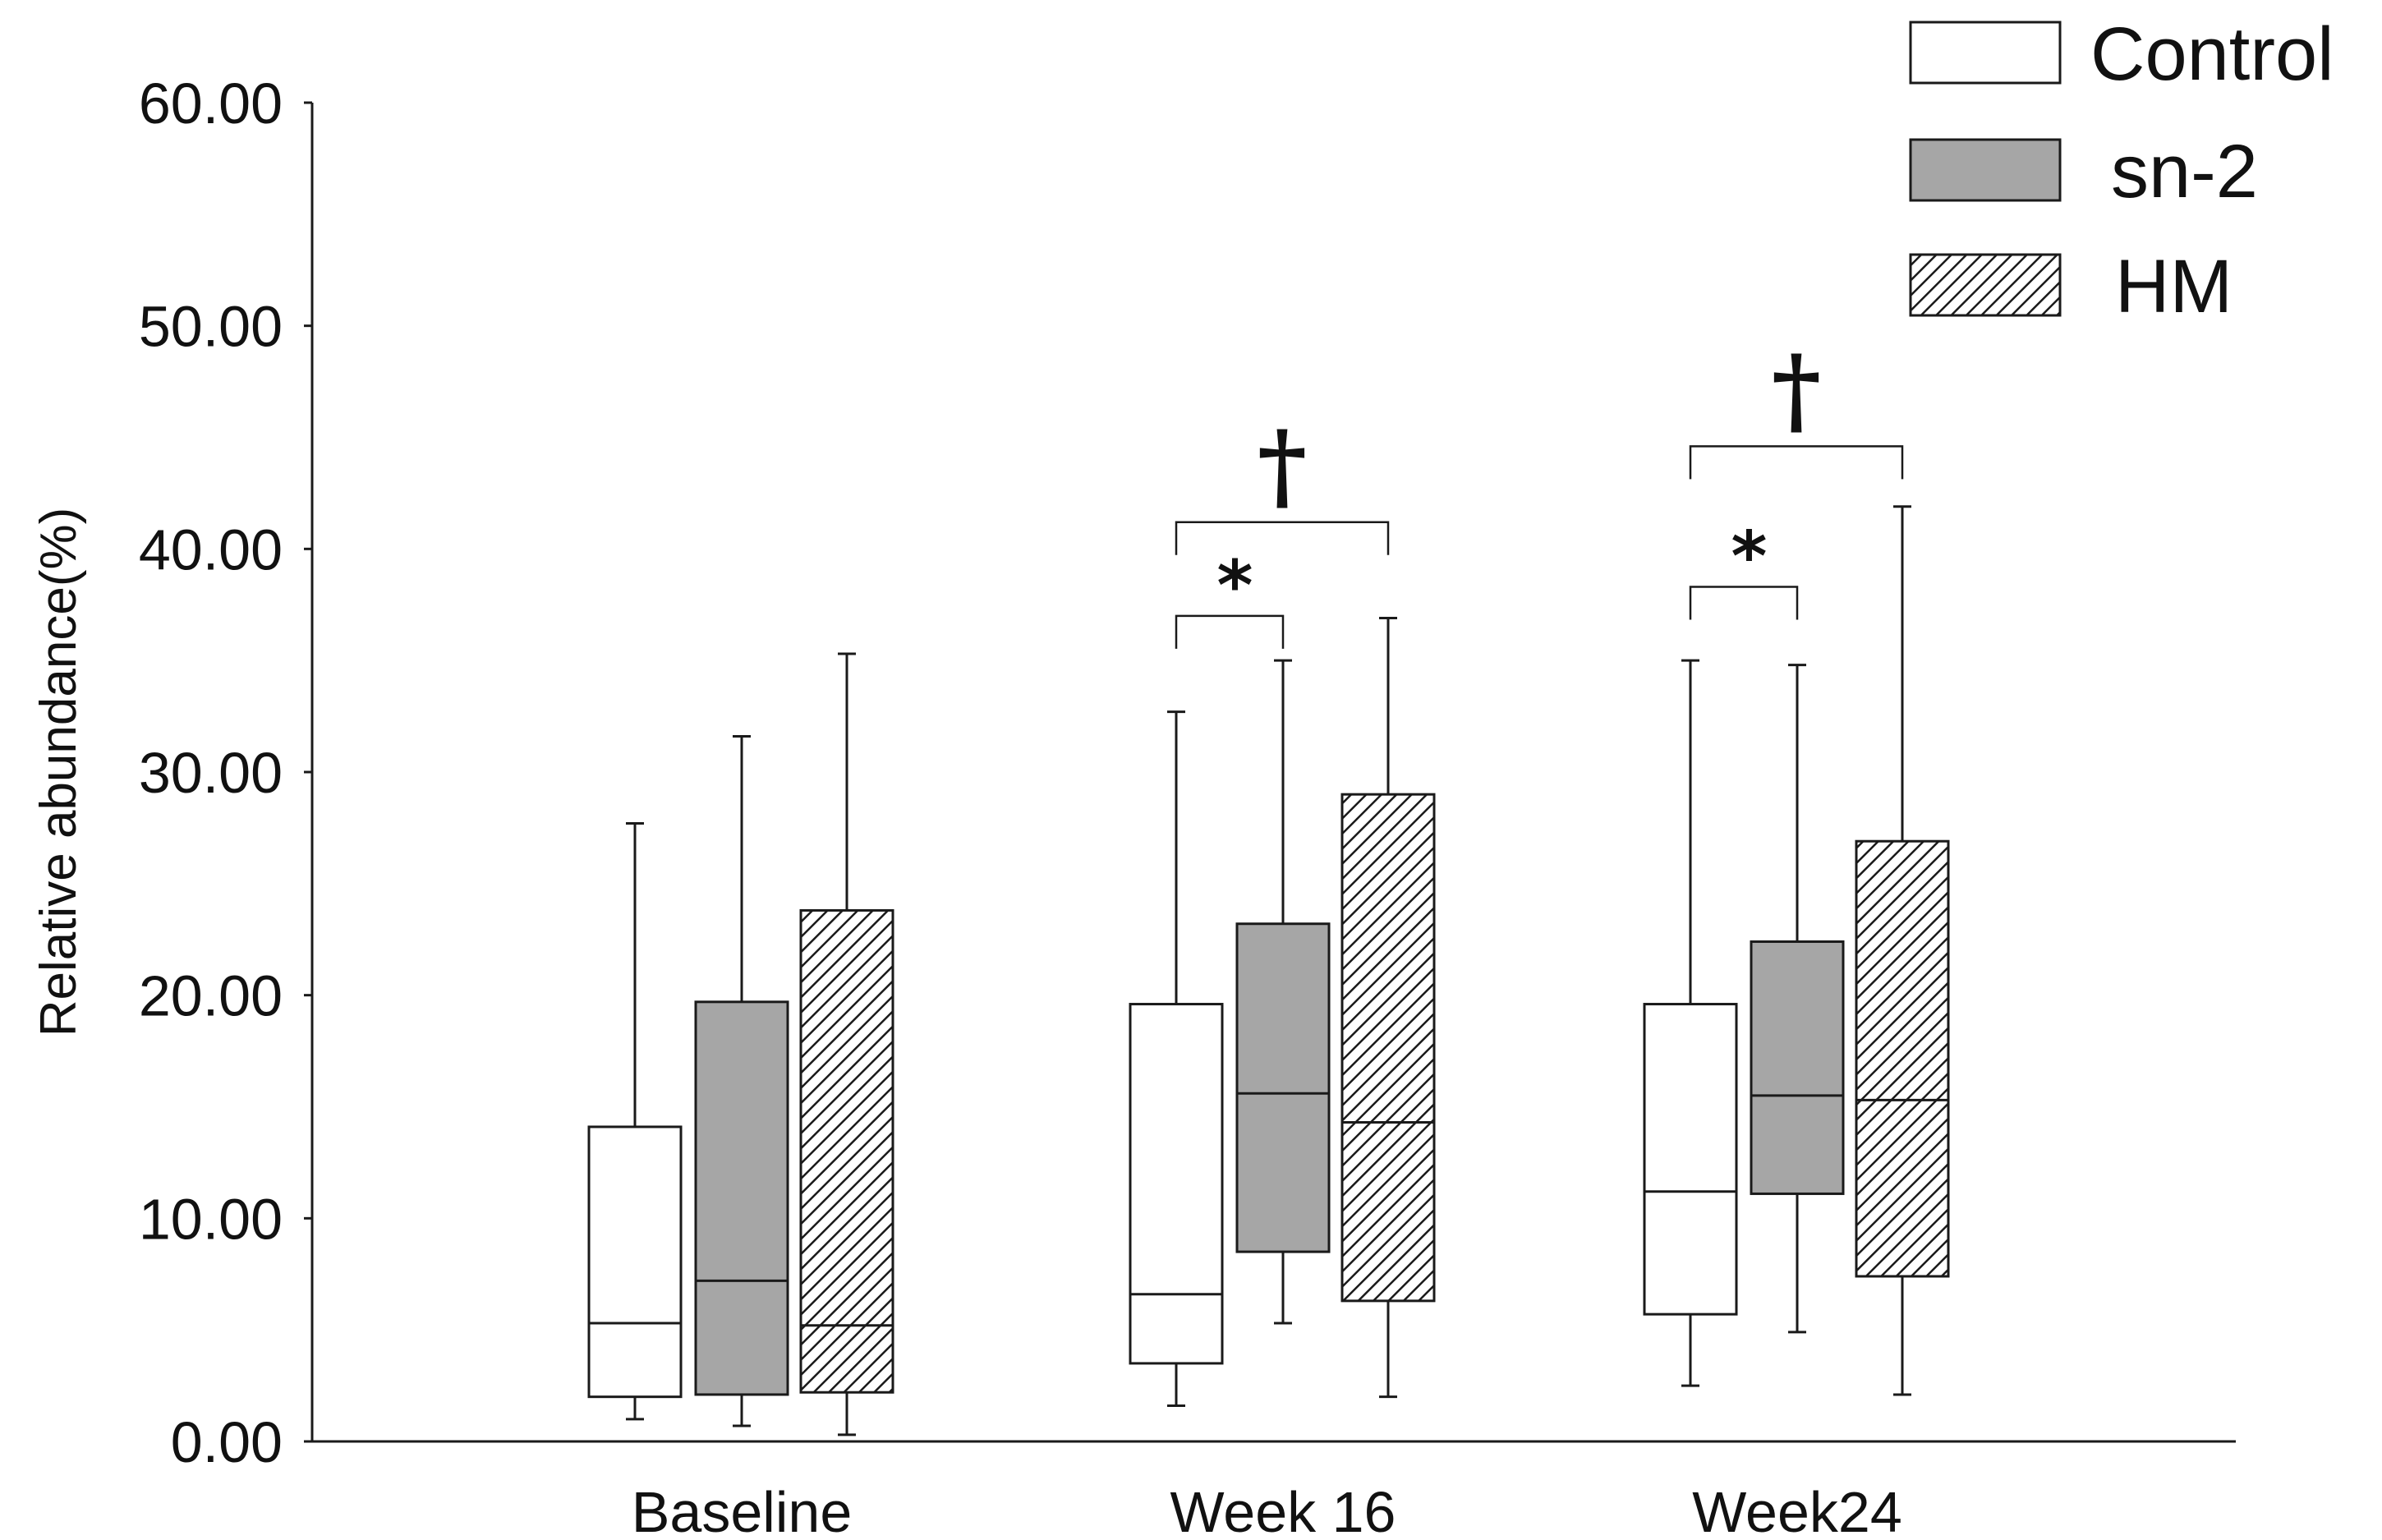 This screenshot has width=2382, height=1540. Describe the element at coordinates (1797, 1510) in the screenshot. I see `x-tick-label-week24: Week24` at that location.